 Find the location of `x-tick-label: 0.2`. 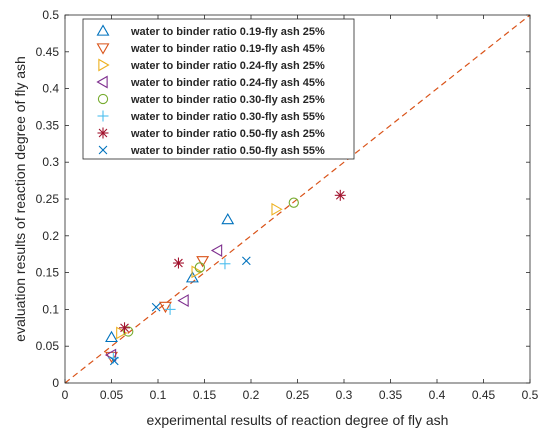

x-tick-label: 0.2 is located at coordinates (251, 395).